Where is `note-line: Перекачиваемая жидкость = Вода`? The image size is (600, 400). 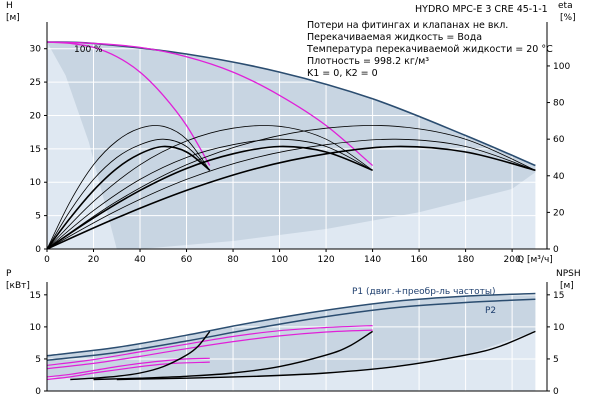 note-line: Перекачиваемая жидкость = Вода is located at coordinates (394, 37).